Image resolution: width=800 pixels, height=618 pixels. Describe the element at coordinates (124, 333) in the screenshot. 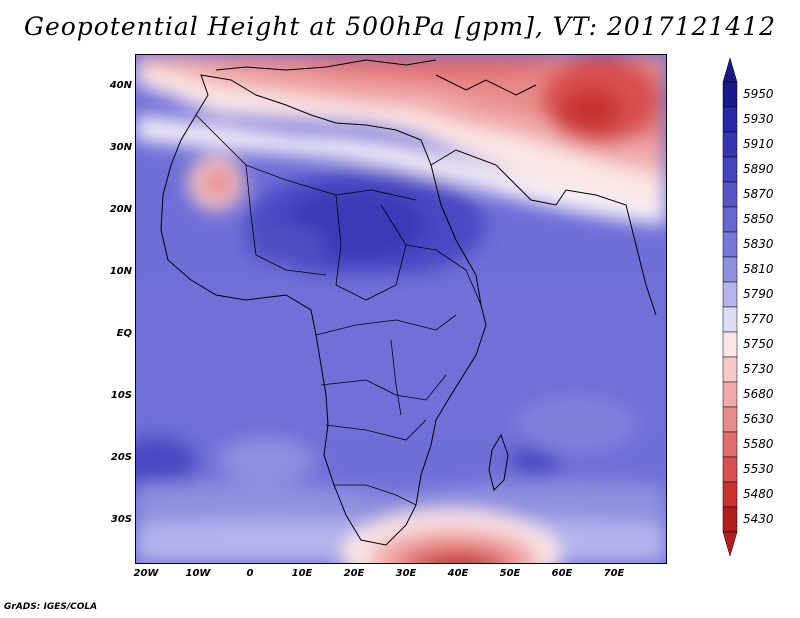

I see `lat-label-eq: EQ` at that location.